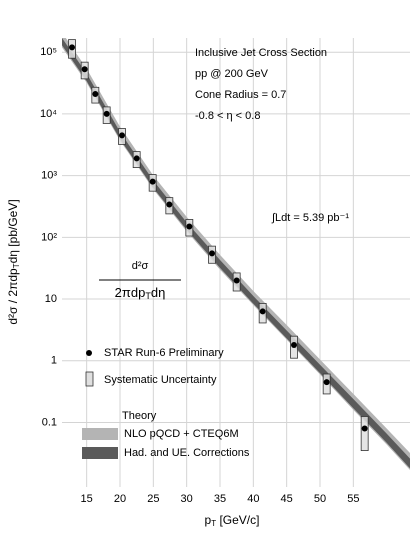 This screenshot has height=540, width=415. Describe the element at coordinates (49, 422) in the screenshot. I see `y-tick-label: 0.1` at that location.